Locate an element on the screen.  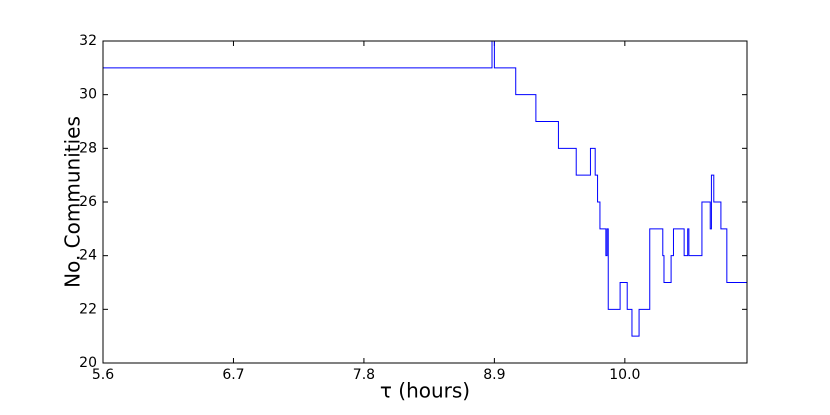
y-tick-label: 26 is located at coordinates (88, 202).